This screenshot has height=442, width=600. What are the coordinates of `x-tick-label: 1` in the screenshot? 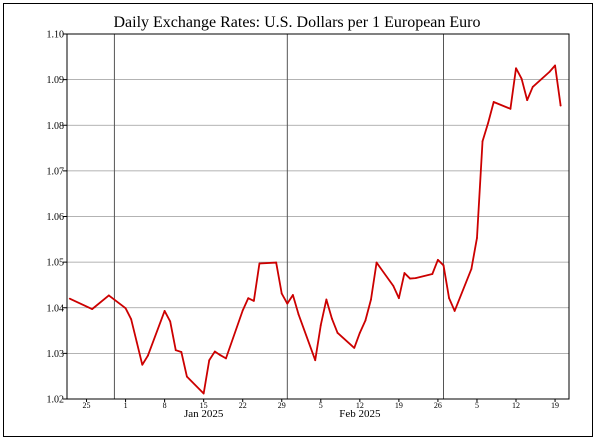 It's located at (126, 405).